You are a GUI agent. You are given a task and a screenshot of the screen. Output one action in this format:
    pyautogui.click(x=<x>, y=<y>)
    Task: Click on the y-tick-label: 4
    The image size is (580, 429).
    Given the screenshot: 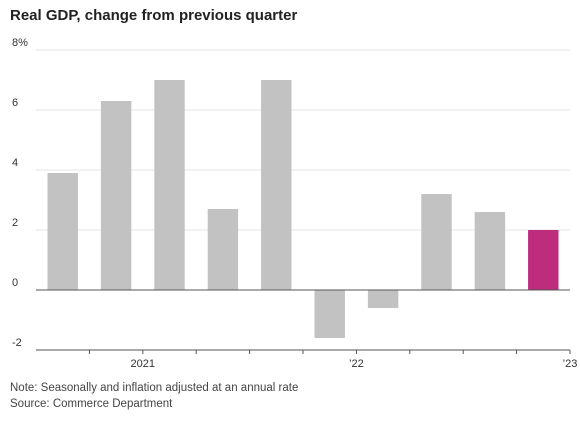 What is the action you would take?
    pyautogui.click(x=15, y=163)
    